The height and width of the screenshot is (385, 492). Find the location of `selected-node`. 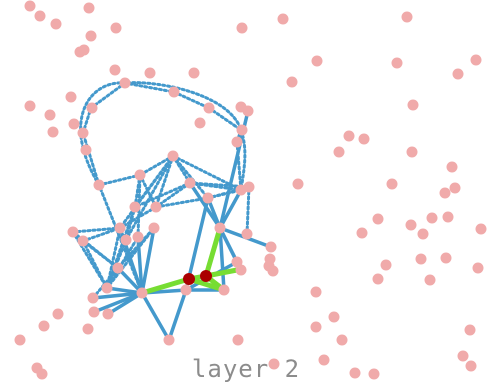

selected-node is located at coordinates (206, 276).